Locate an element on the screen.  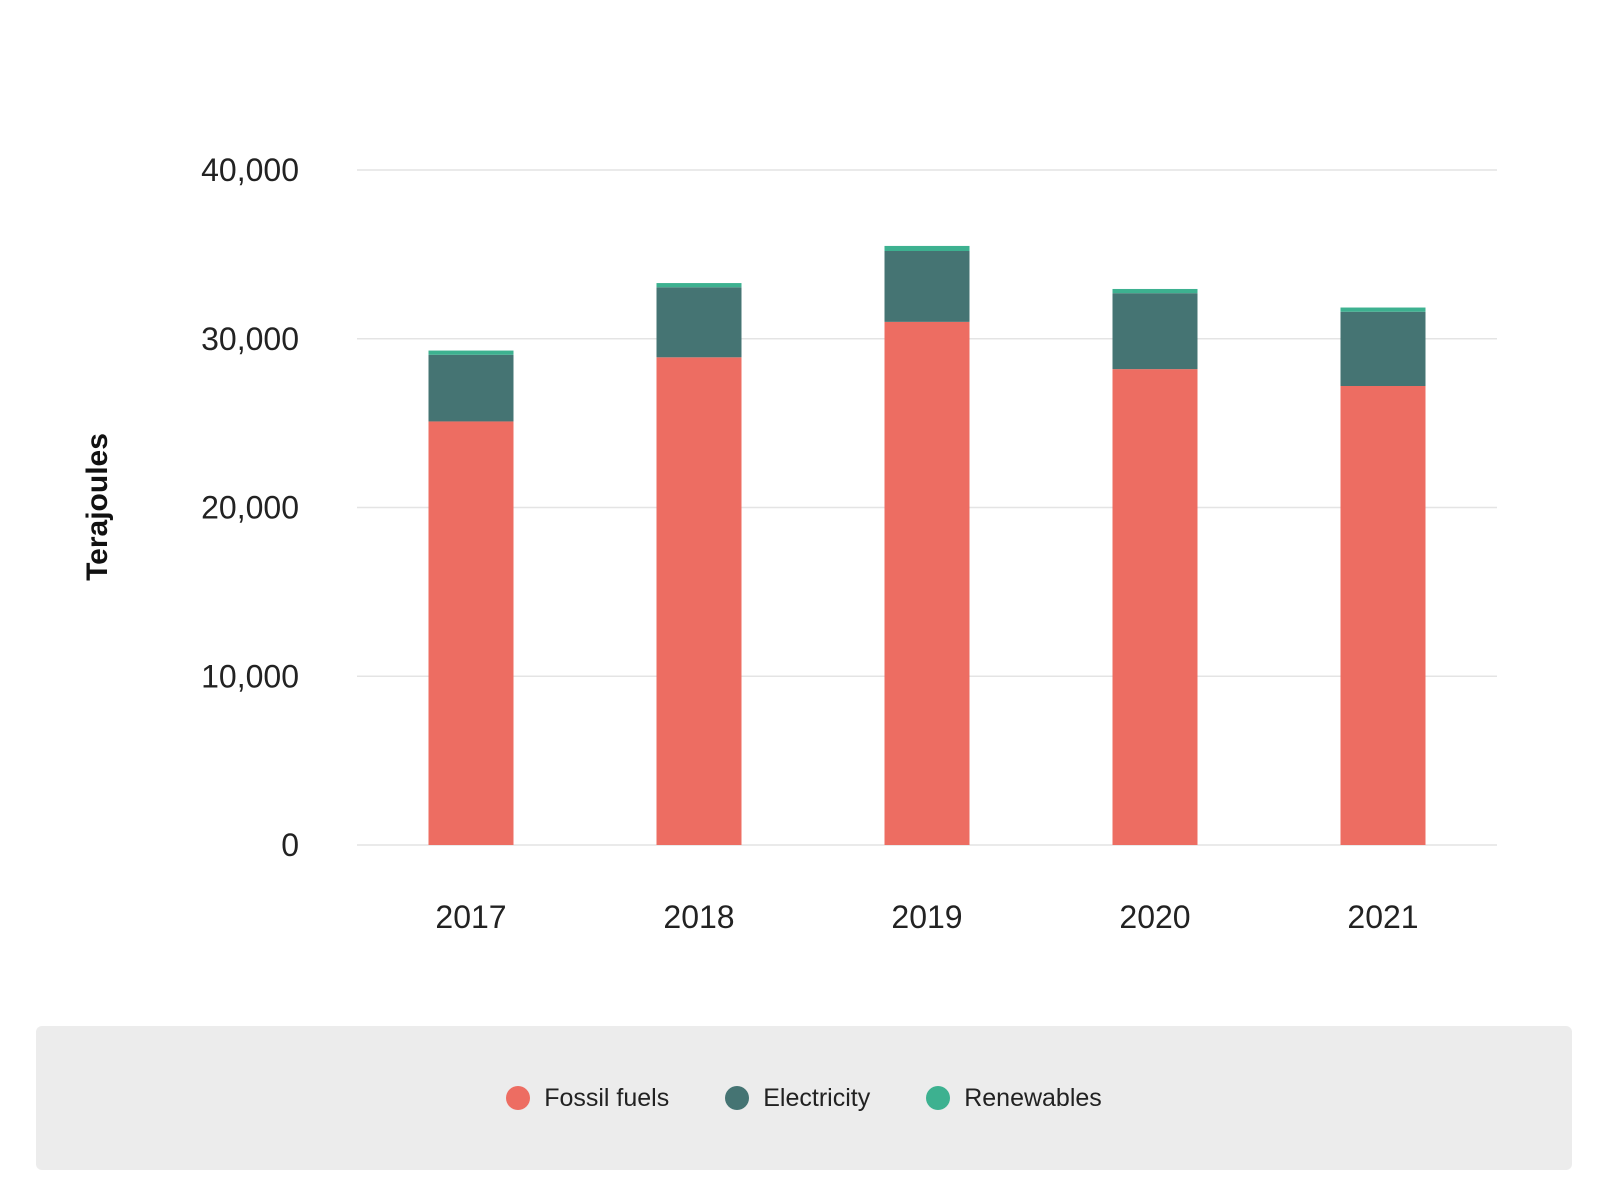
x-tick-label: 2020 is located at coordinates (1154, 917).